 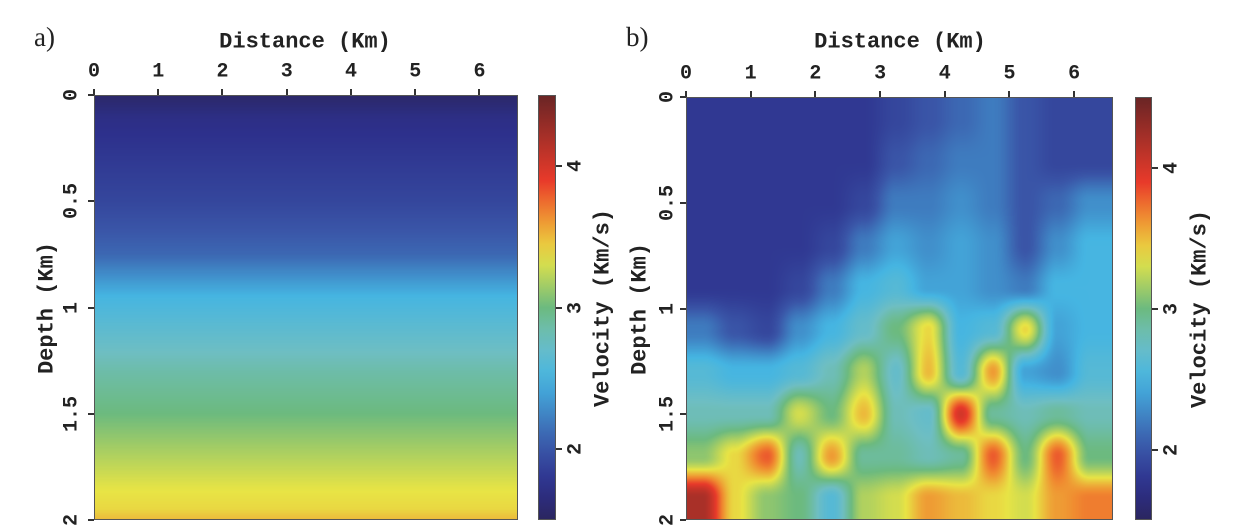 I want to click on panel-label: b), so click(x=637, y=37).